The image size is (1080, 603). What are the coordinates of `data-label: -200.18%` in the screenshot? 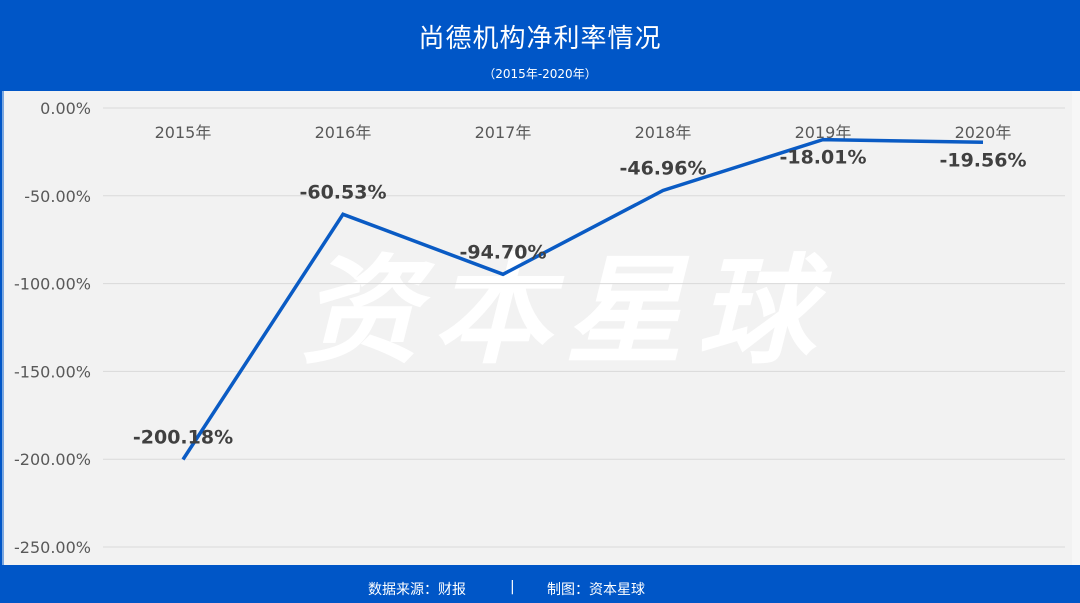 It's located at (183, 438).